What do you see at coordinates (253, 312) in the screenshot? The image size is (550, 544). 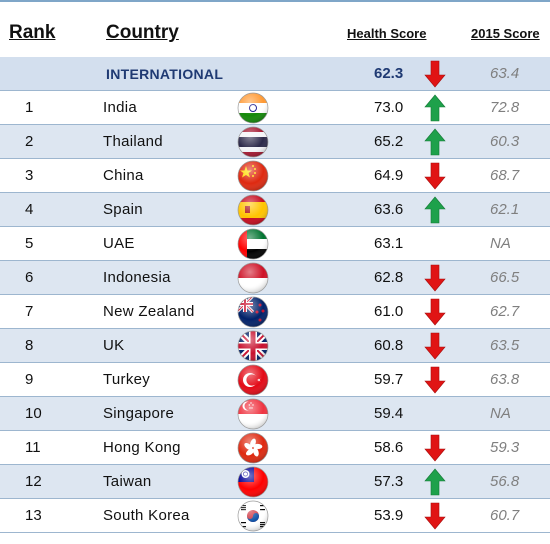 I see `new-zealand-flag-icon` at bounding box center [253, 312].